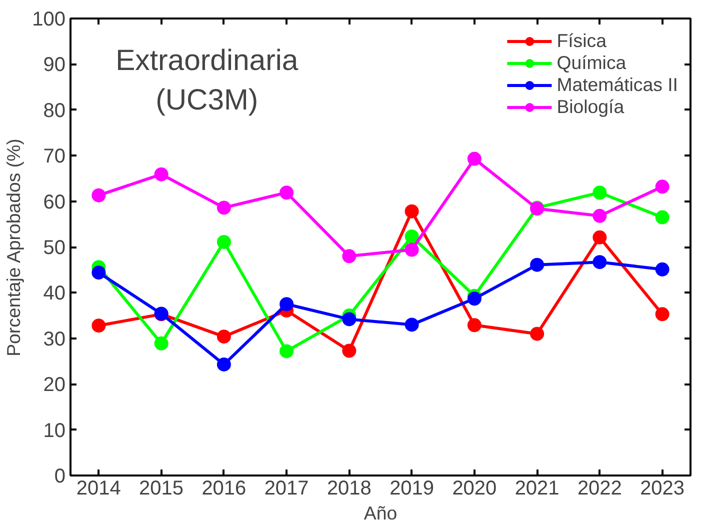  What do you see at coordinates (54, 111) in the screenshot?
I see `y-tick-label: 80` at bounding box center [54, 111].